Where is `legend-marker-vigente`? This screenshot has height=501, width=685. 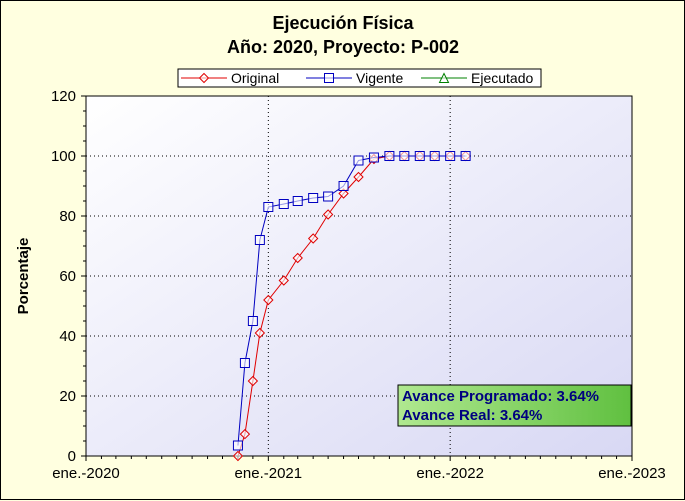 legend-marker-vigente is located at coordinates (329, 78).